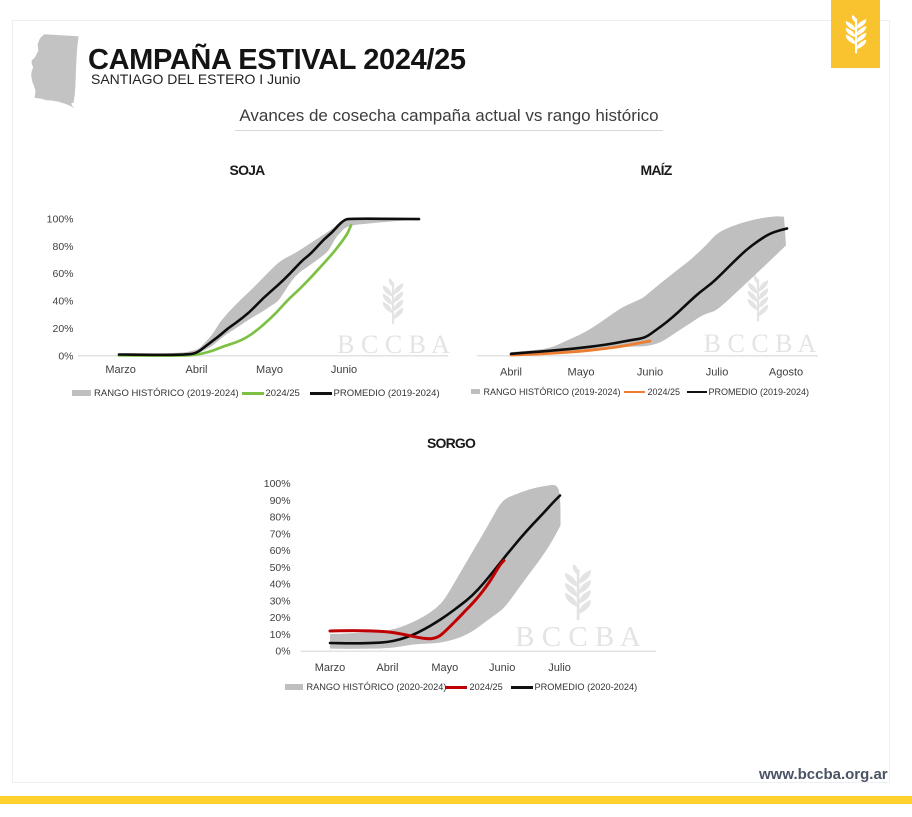 The image size is (912, 817). What do you see at coordinates (786, 373) in the screenshot?
I see `svg-text: Agosto` at bounding box center [786, 373].